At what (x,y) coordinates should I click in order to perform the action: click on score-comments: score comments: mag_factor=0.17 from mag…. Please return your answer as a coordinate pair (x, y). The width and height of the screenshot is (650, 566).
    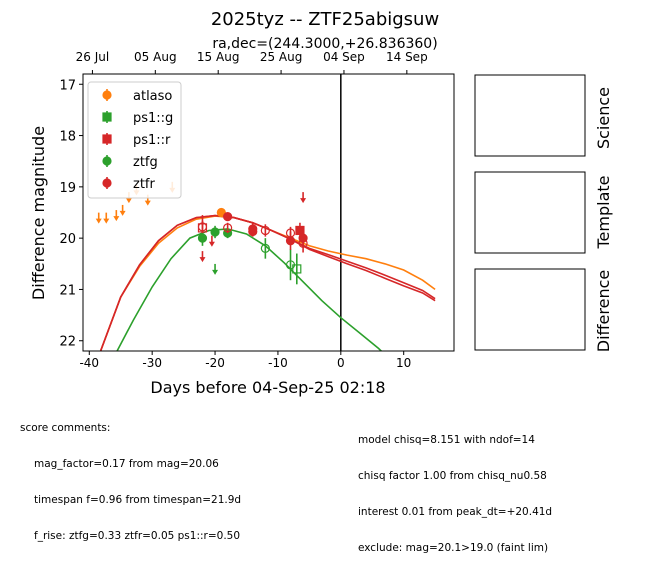
    Looking at the image, I should click on (130, 476).